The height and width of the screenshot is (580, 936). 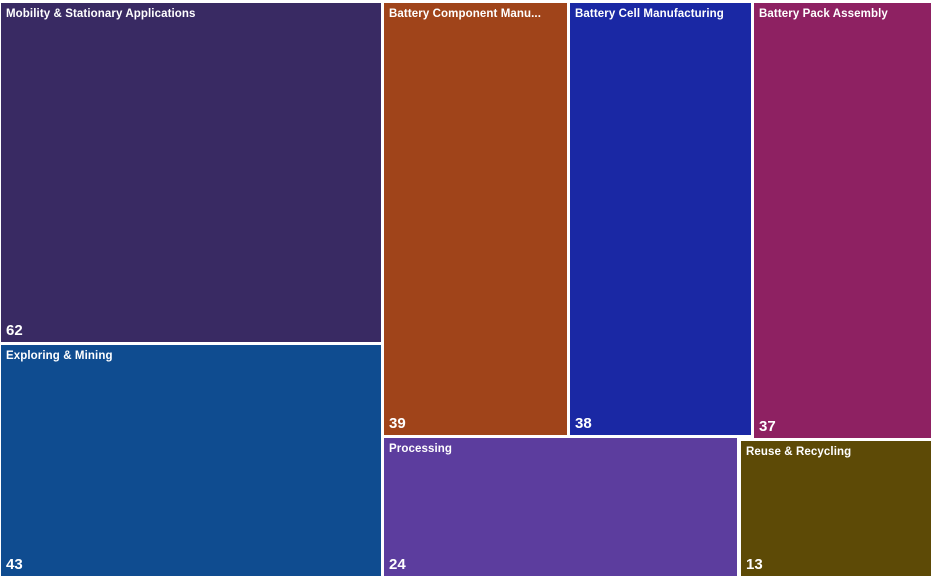 I want to click on tile-label: Processing, so click(x=420, y=449).